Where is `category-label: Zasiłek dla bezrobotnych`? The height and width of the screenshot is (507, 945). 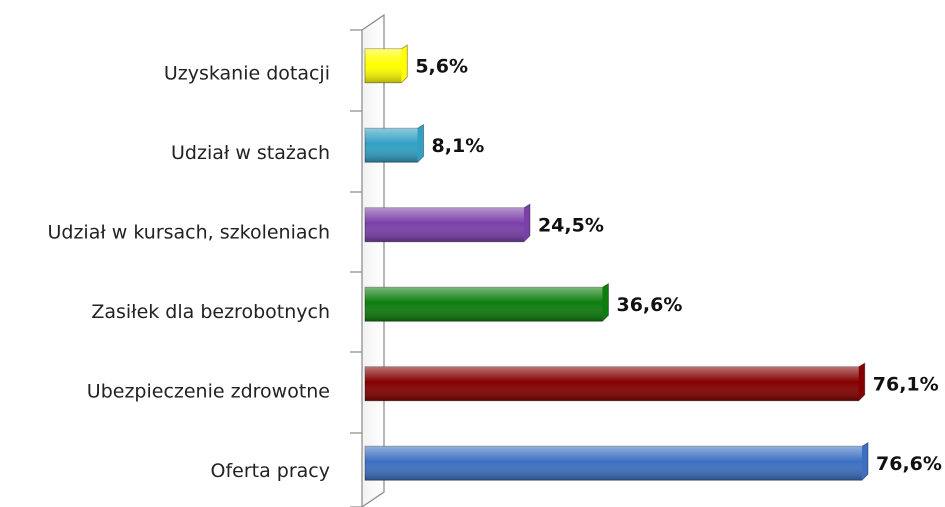
category-label: Zasiłek dla bezrobotnych is located at coordinates (210, 312).